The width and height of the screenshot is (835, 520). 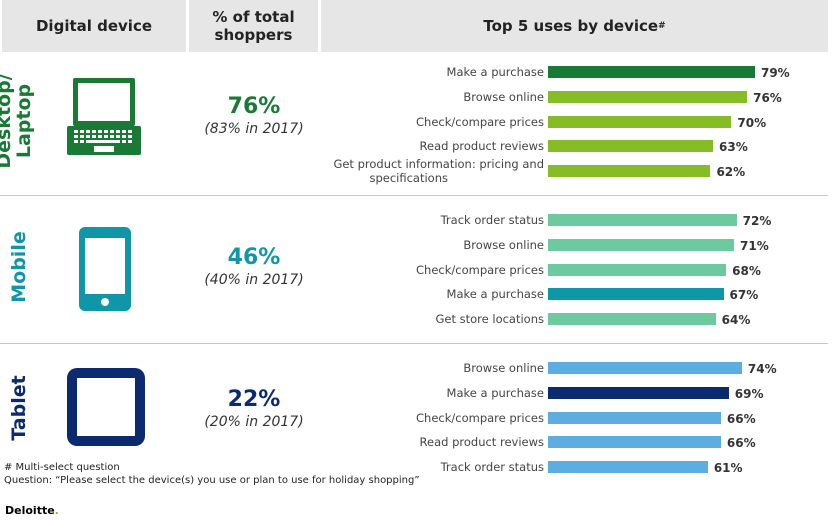 I want to click on header-uses-mark: #, so click(x=662, y=26).